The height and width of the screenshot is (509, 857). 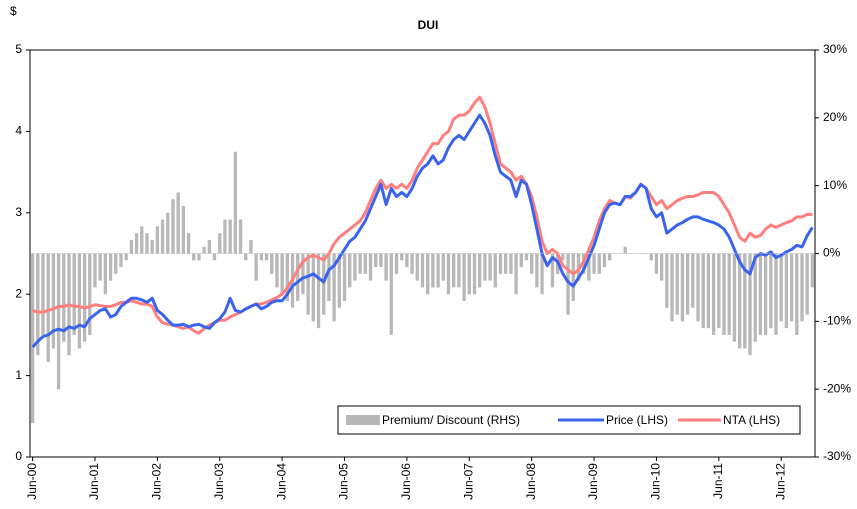 I want to click on x-tick-label: Jun-11, so click(x=718, y=481).